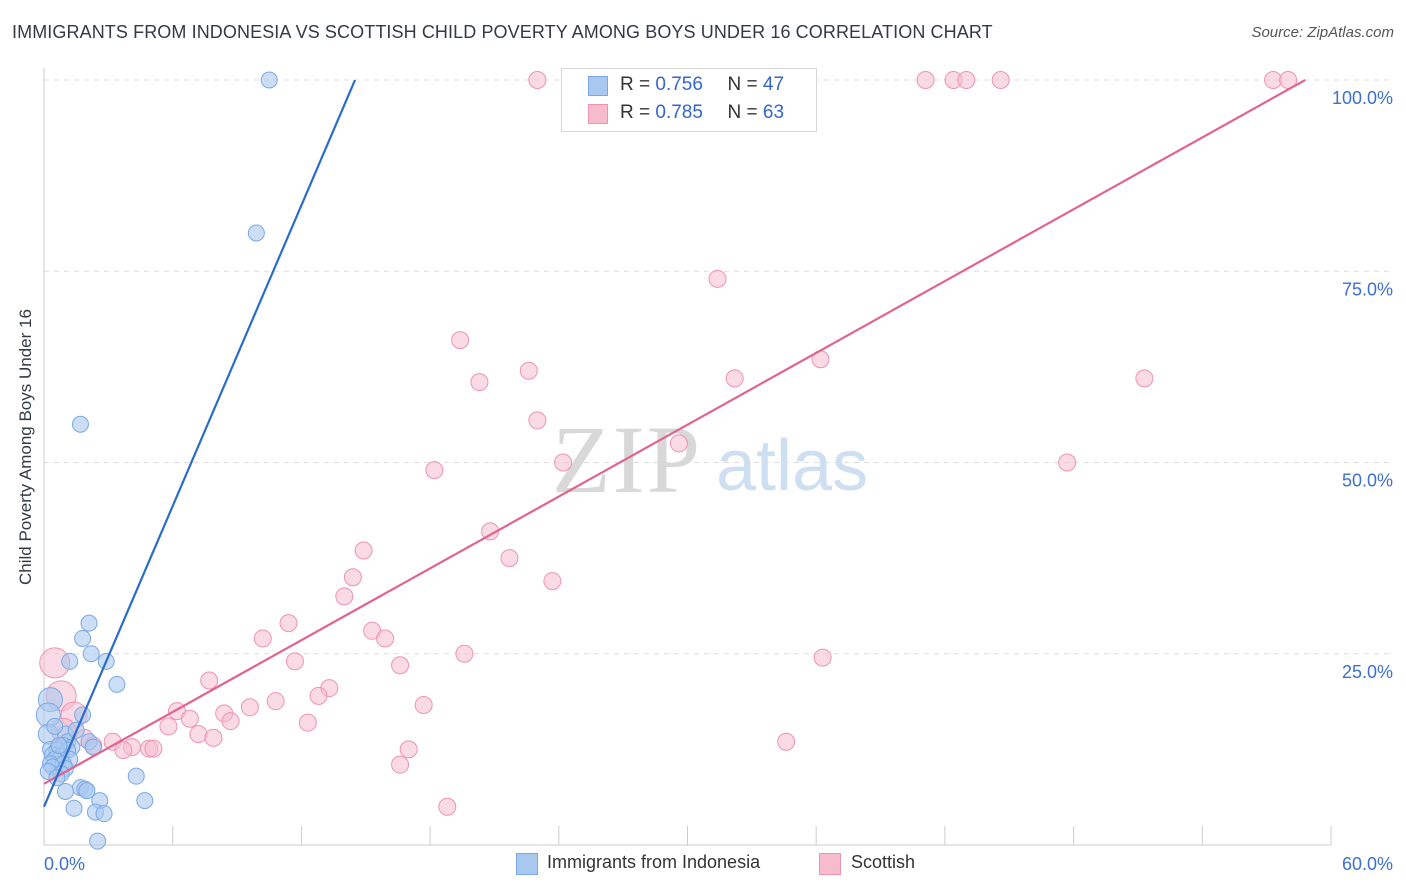 Image resolution: width=1406 pixels, height=892 pixels. What do you see at coordinates (679, 112) in the screenshot?
I see `legend-r-value-scottish: 0.785` at bounding box center [679, 112].